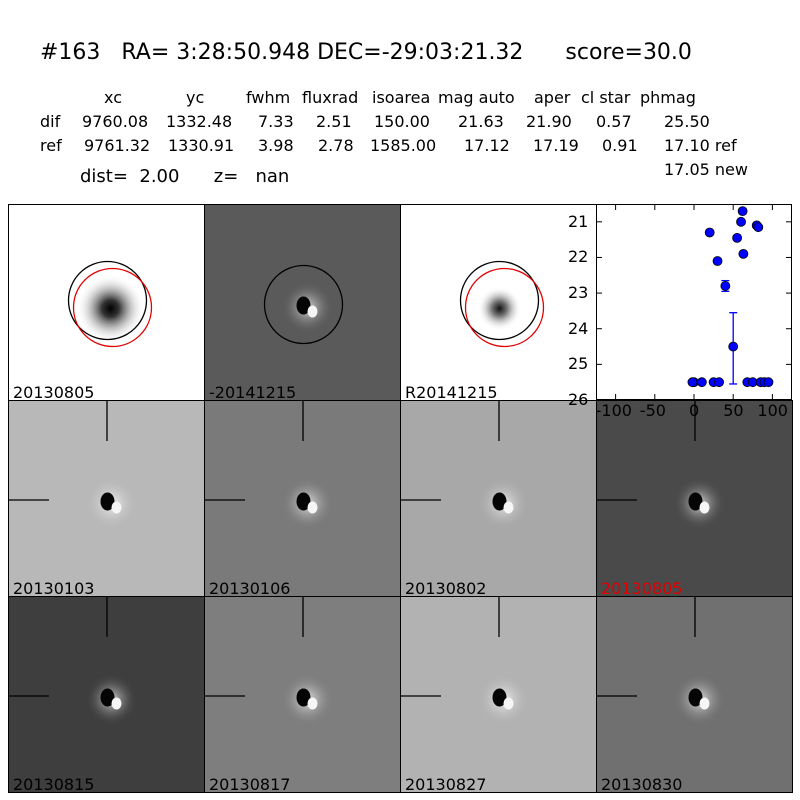  Describe the element at coordinates (117, 145) in the screenshot. I see `ref-cell: 9761.32` at that location.